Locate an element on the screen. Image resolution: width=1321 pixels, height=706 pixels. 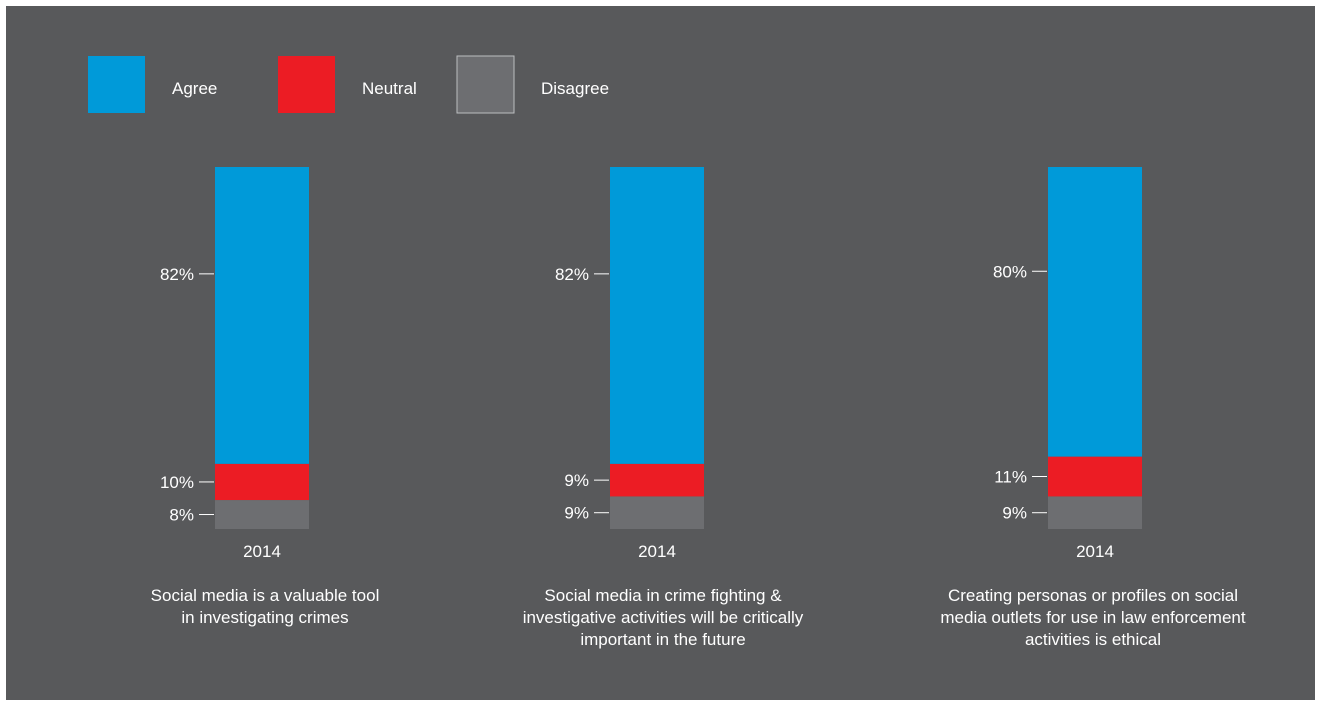
bar-1-agree is located at coordinates (262, 315).